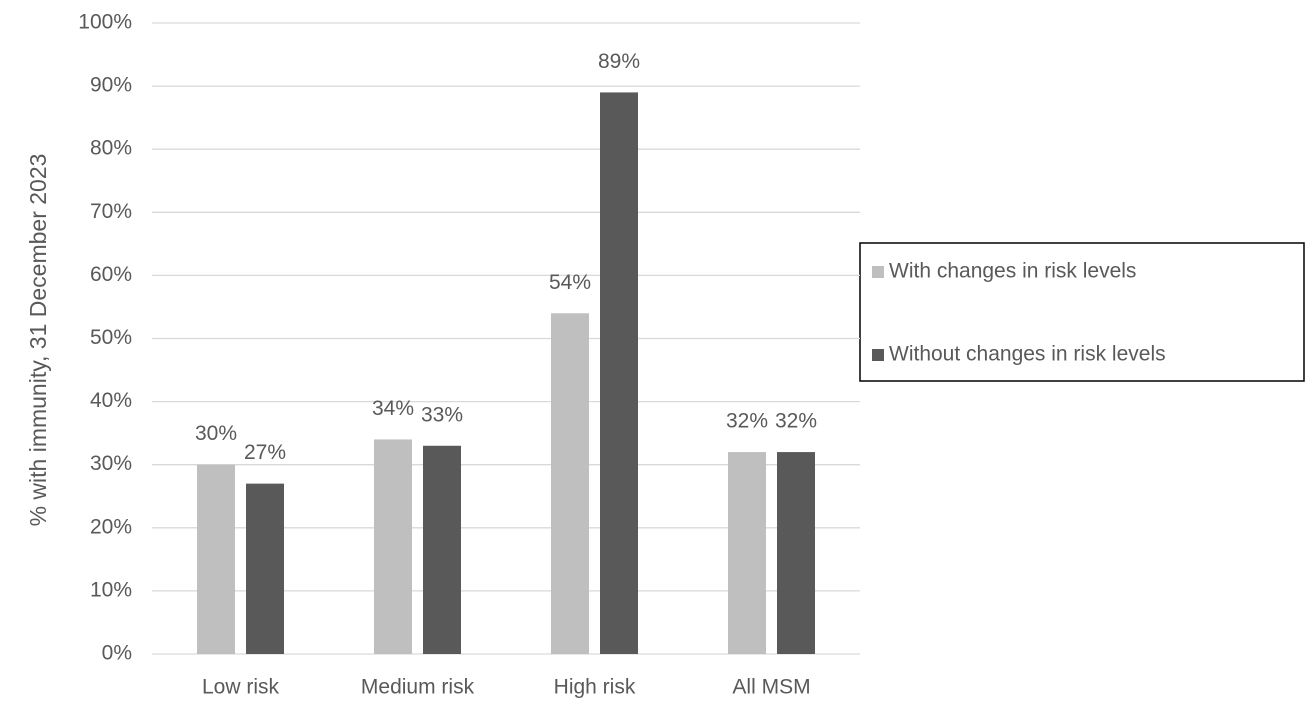 This screenshot has width=1312, height=702. What do you see at coordinates (1082, 312) in the screenshot?
I see `legend-box` at bounding box center [1082, 312].